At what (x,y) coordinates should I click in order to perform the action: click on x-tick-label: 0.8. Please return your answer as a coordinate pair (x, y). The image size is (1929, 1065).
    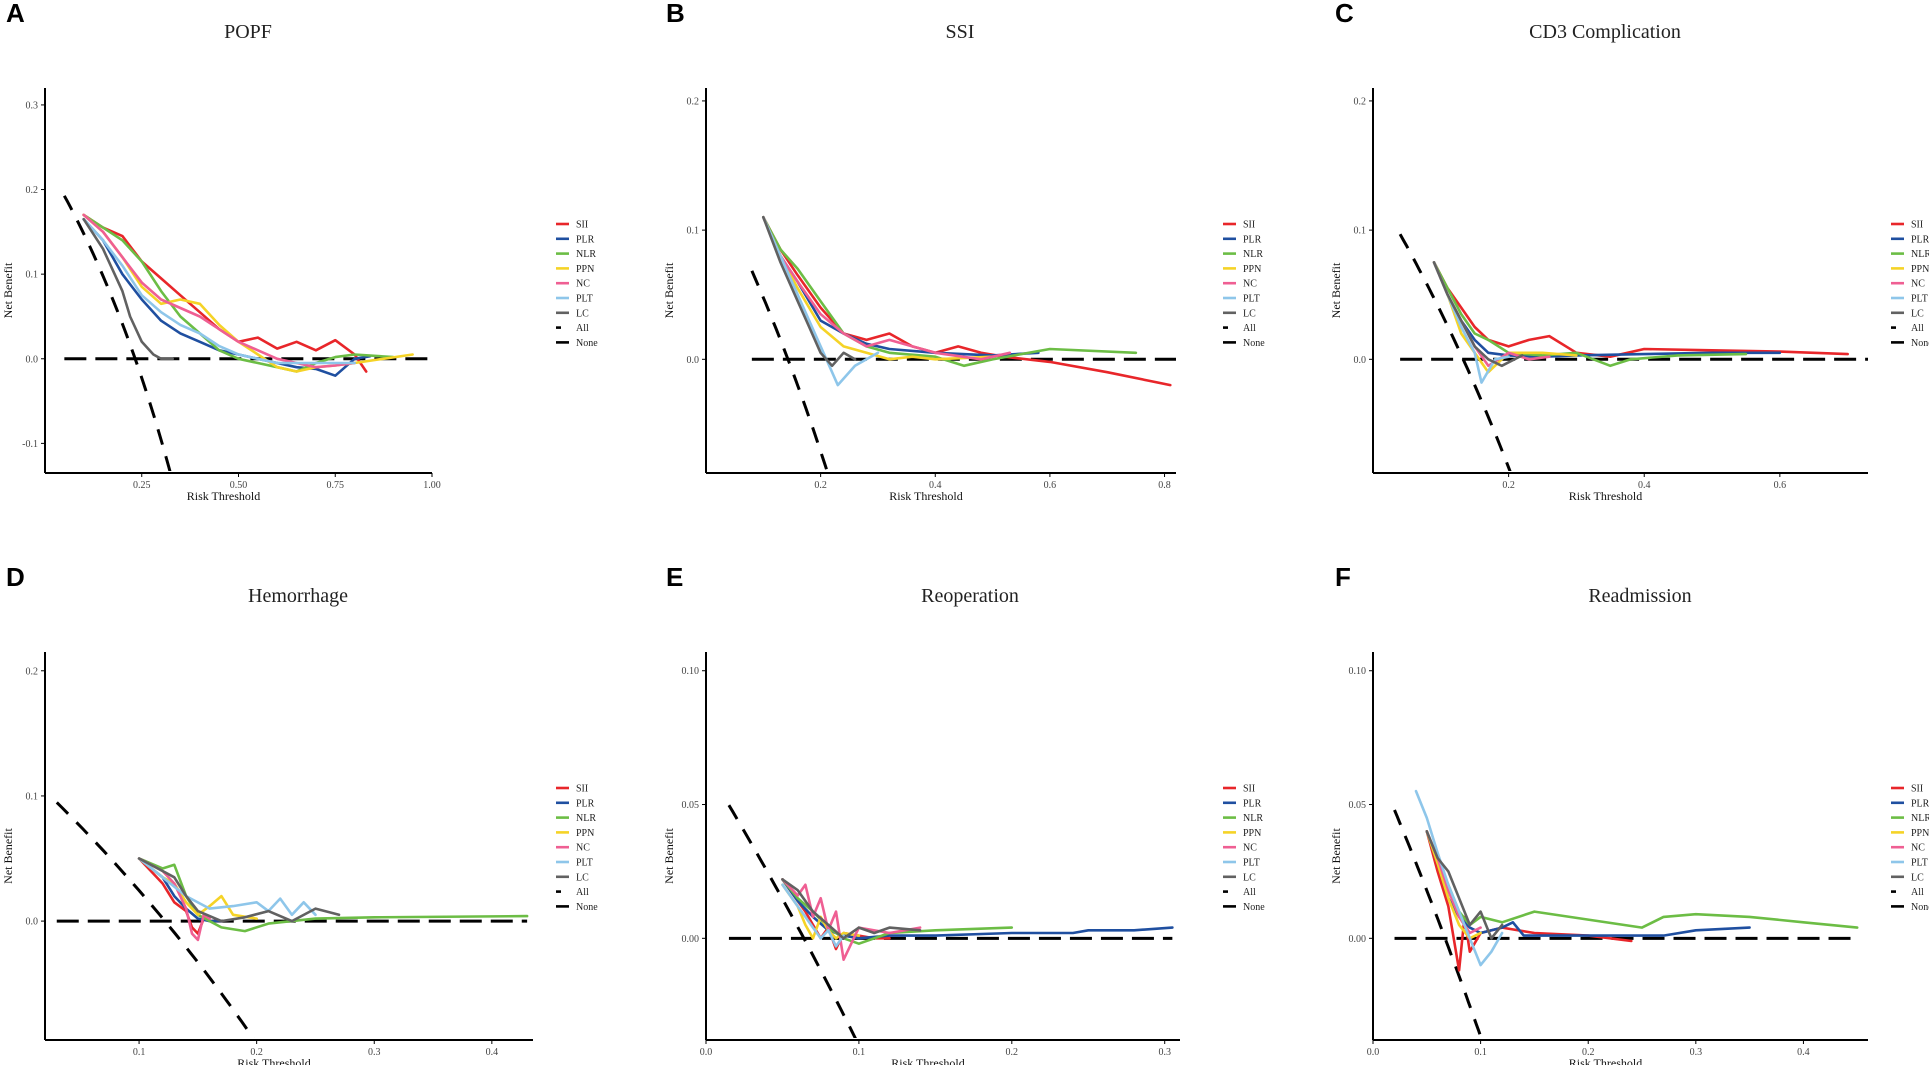
    Looking at the image, I should click on (1164, 485).